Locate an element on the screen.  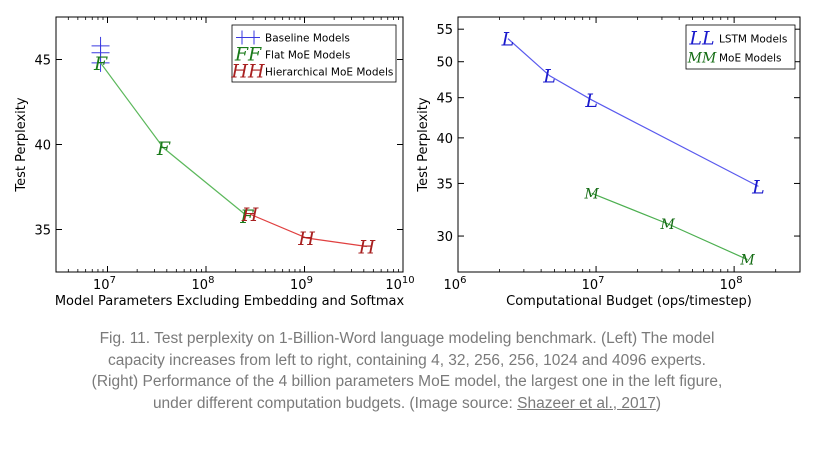
legend-label: MoE Models is located at coordinates (750, 59).